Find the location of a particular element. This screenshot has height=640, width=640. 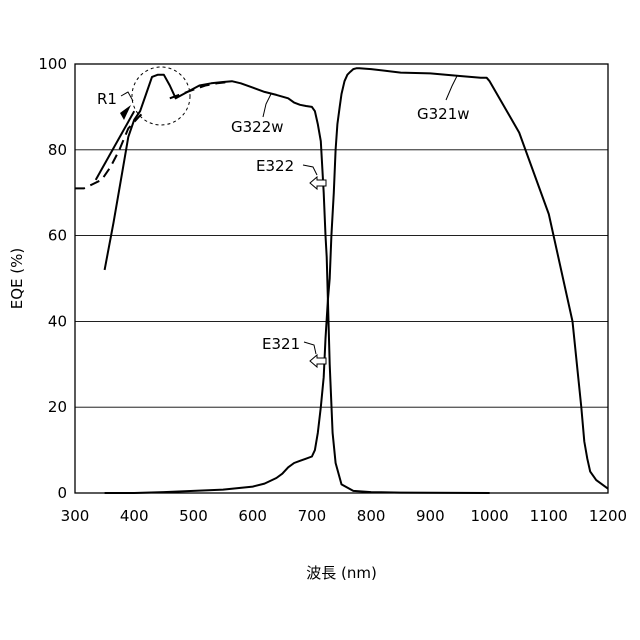

x-axis-label: 波長 (nm) is located at coordinates (341, 573).